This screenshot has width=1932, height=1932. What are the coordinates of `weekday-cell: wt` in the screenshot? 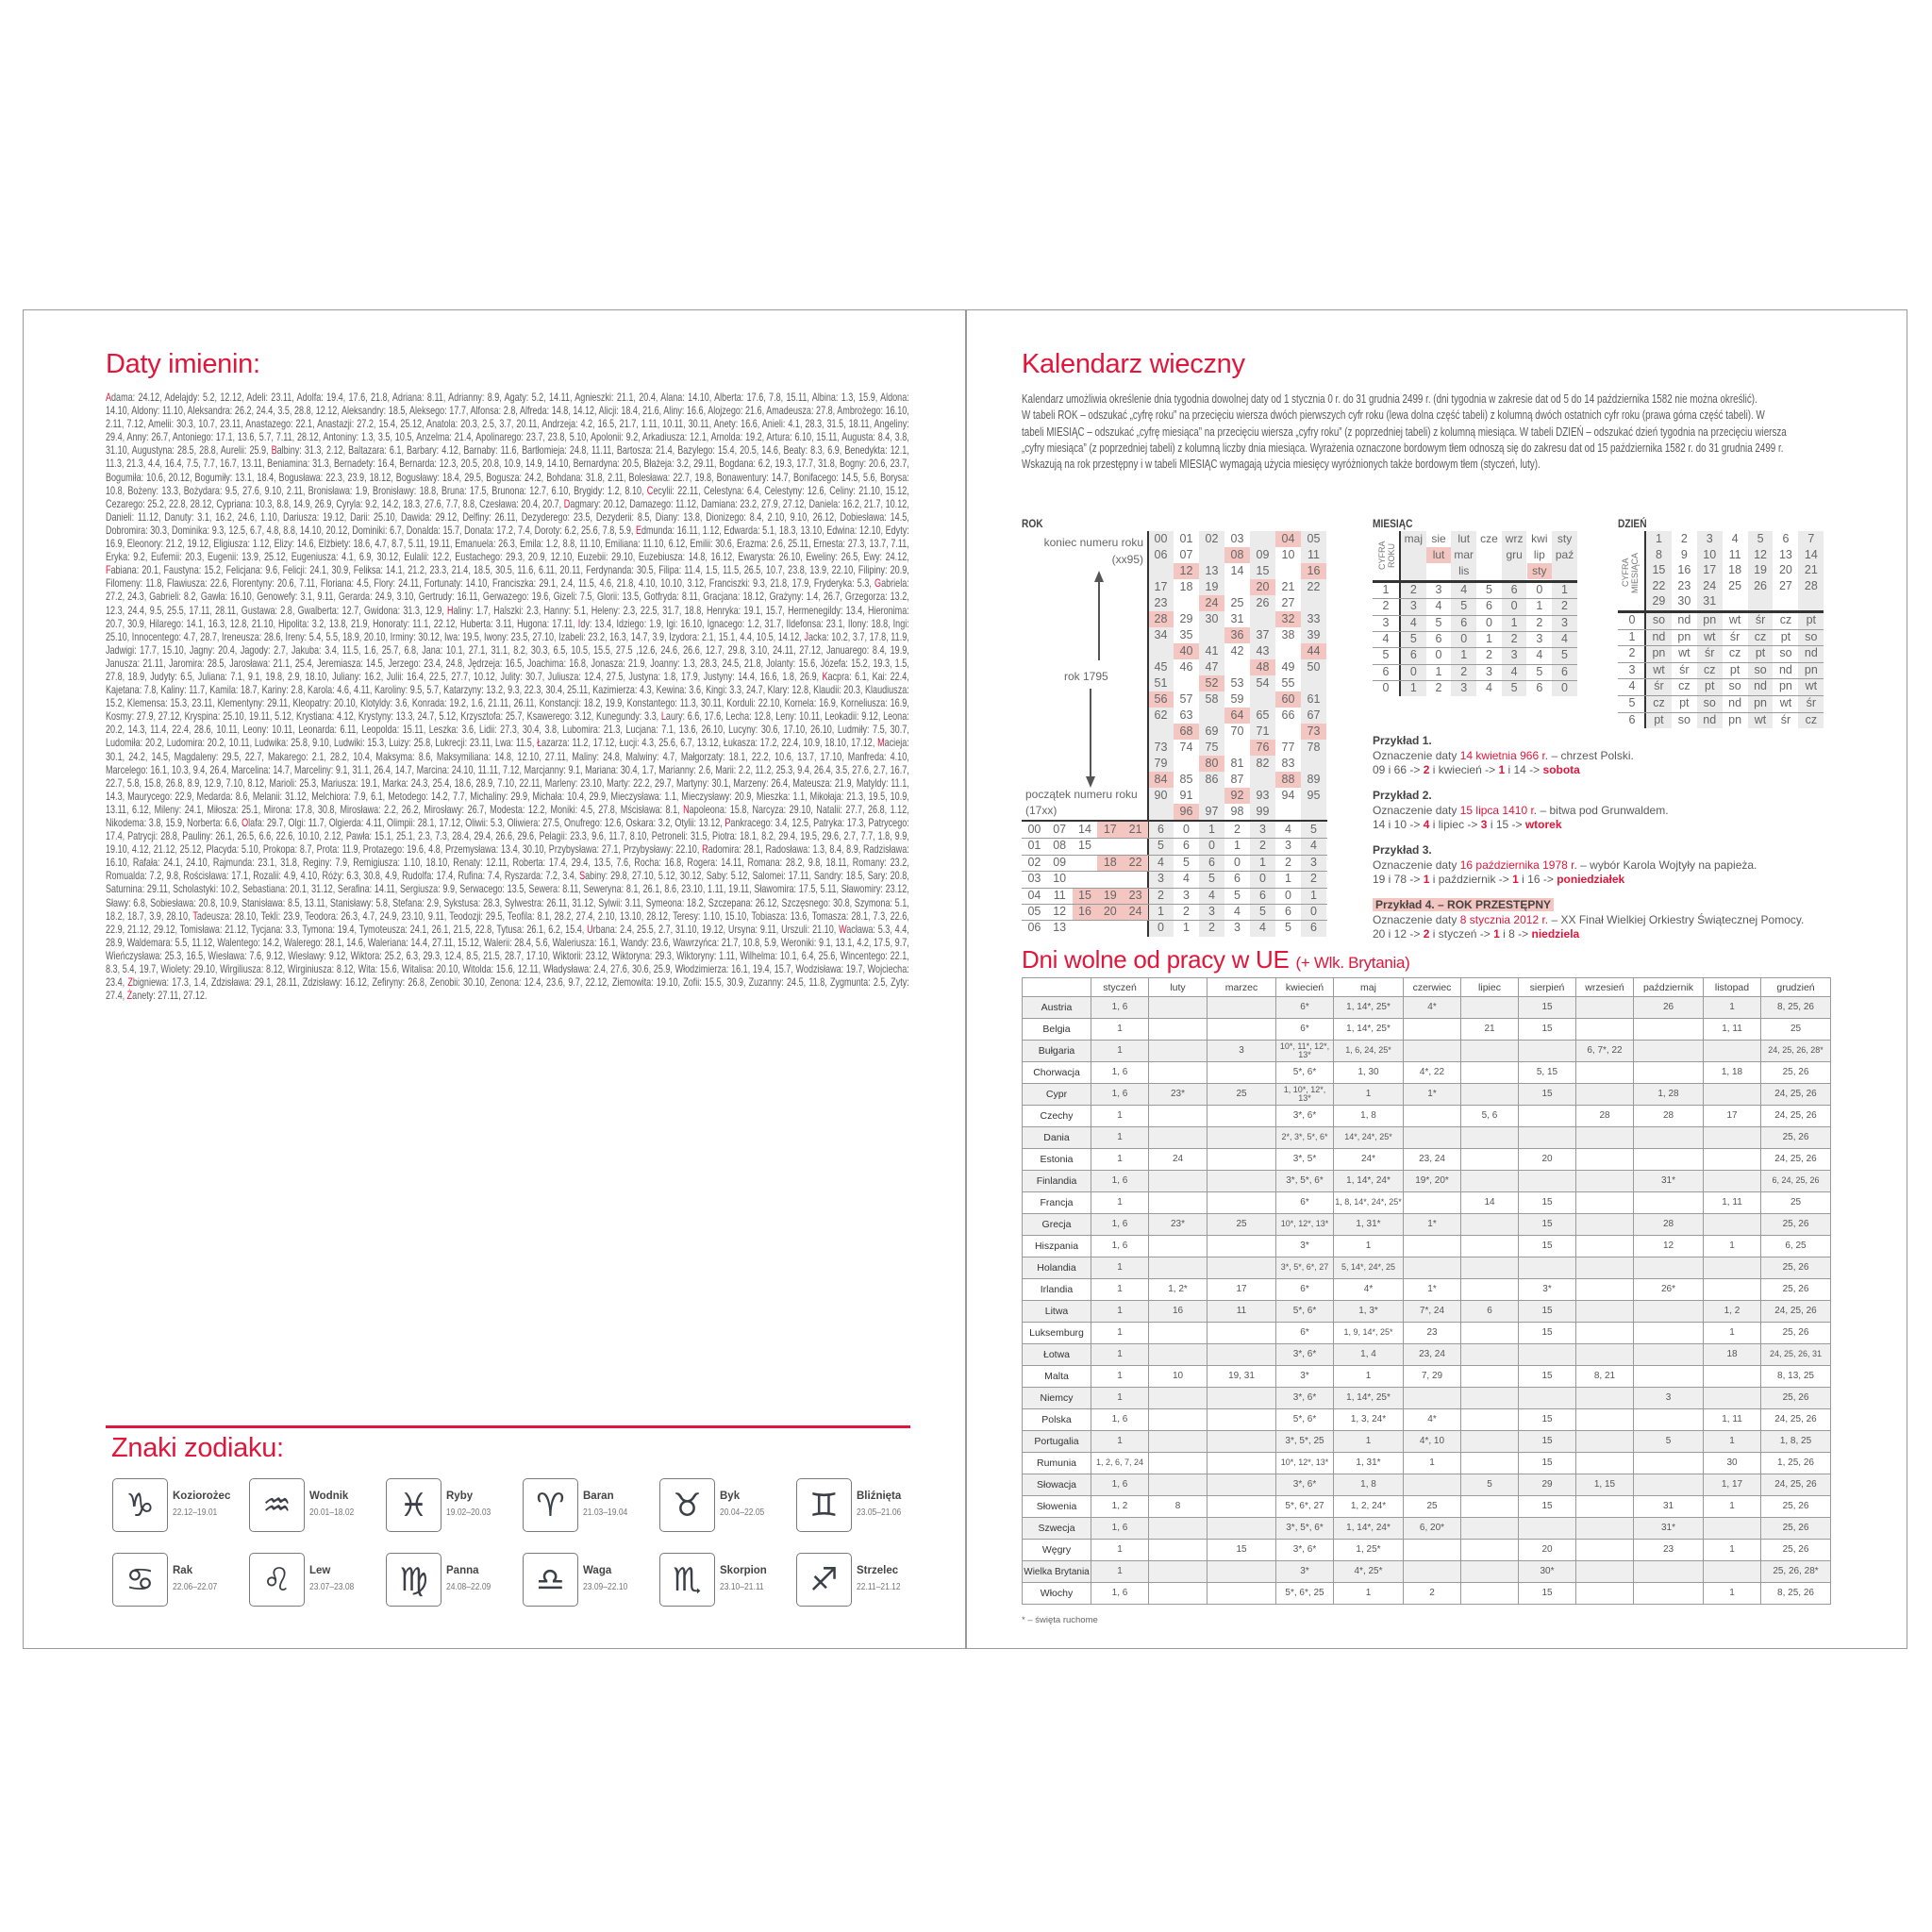 It's located at (1785, 703).